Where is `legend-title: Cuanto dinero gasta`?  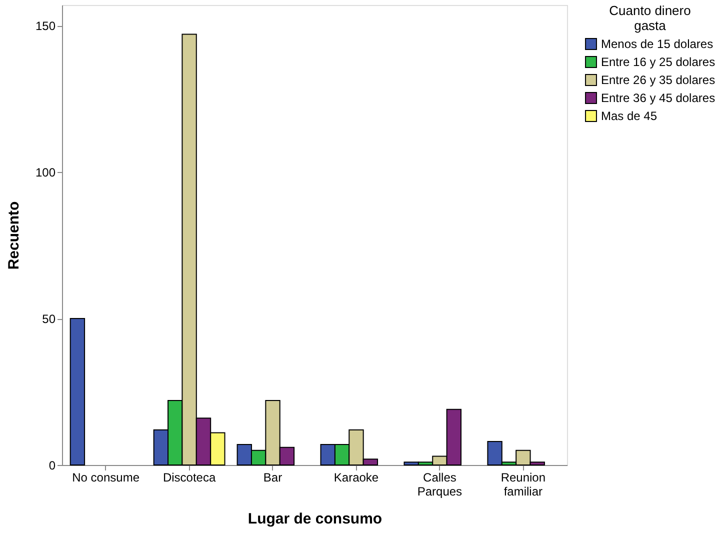
legend-title: Cuanto dinero gasta is located at coordinates (650, 18).